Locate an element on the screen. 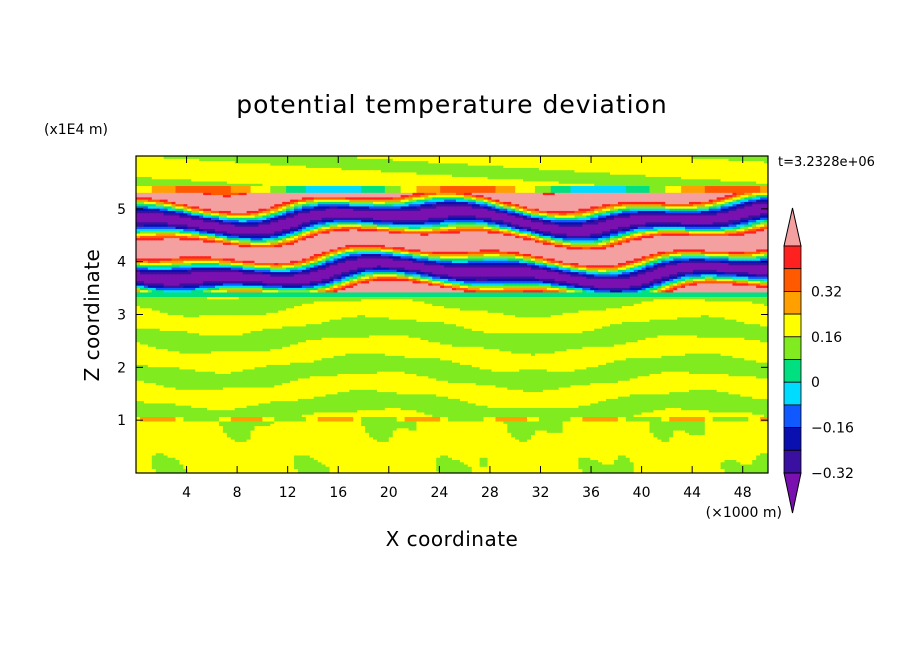 This screenshot has width=904, height=658. y-unit-label: (x1E4 m) is located at coordinates (76, 130).